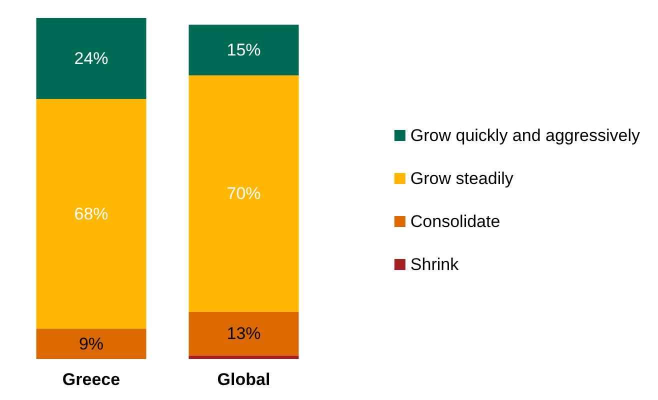 The image size is (658, 400). What do you see at coordinates (455, 221) in the screenshot?
I see `legend-label: Consolidate` at bounding box center [455, 221].